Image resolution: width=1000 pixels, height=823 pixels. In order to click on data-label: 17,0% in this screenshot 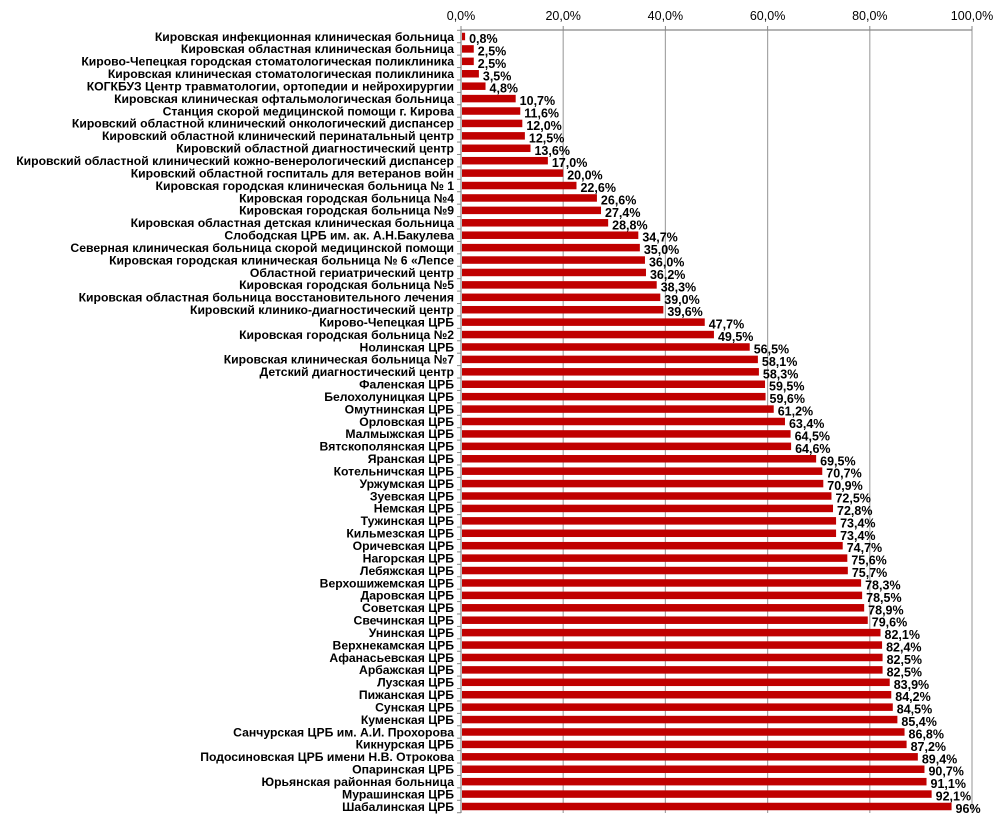, I will do `click(569, 163)`.